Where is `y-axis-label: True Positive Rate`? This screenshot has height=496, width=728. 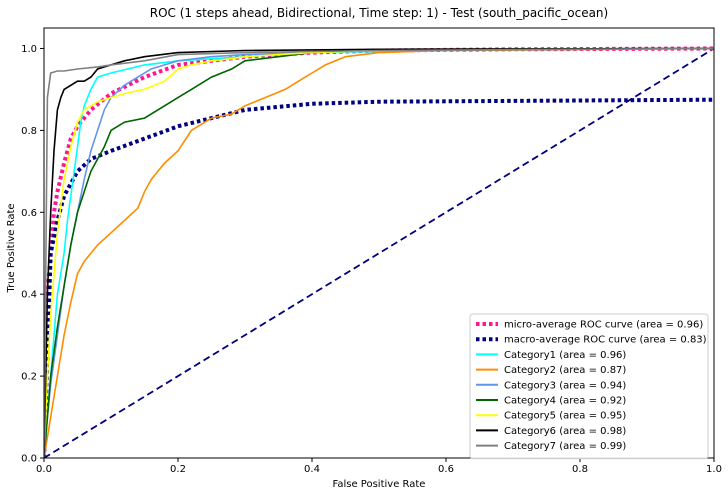
y-axis-label: True Positive Rate is located at coordinates (11, 248).